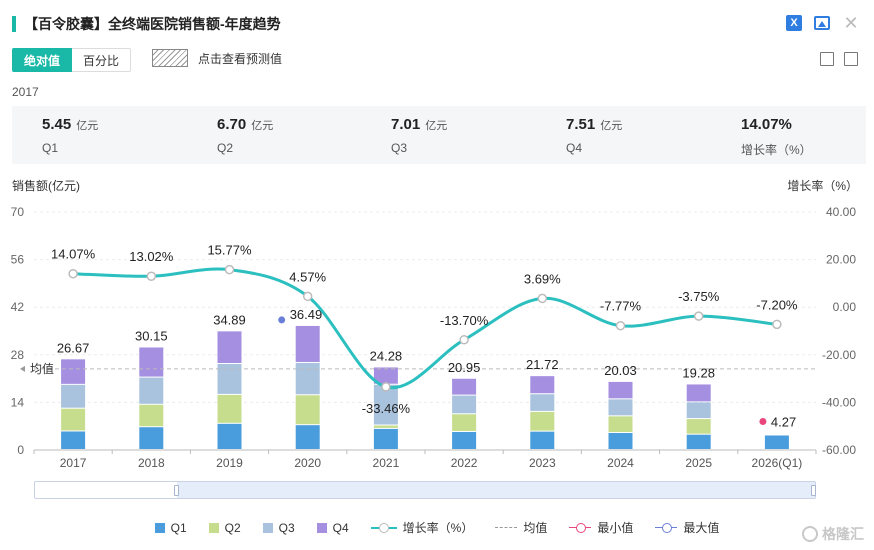  I want to click on legend-growth-swatch, so click(383, 527).